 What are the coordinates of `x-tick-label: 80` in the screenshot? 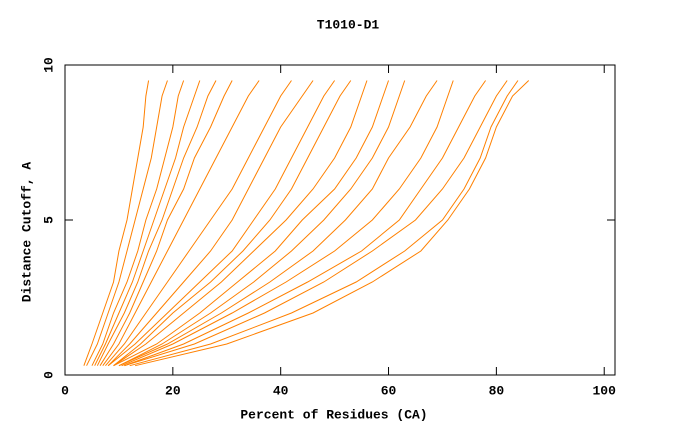 It's located at (497, 390).